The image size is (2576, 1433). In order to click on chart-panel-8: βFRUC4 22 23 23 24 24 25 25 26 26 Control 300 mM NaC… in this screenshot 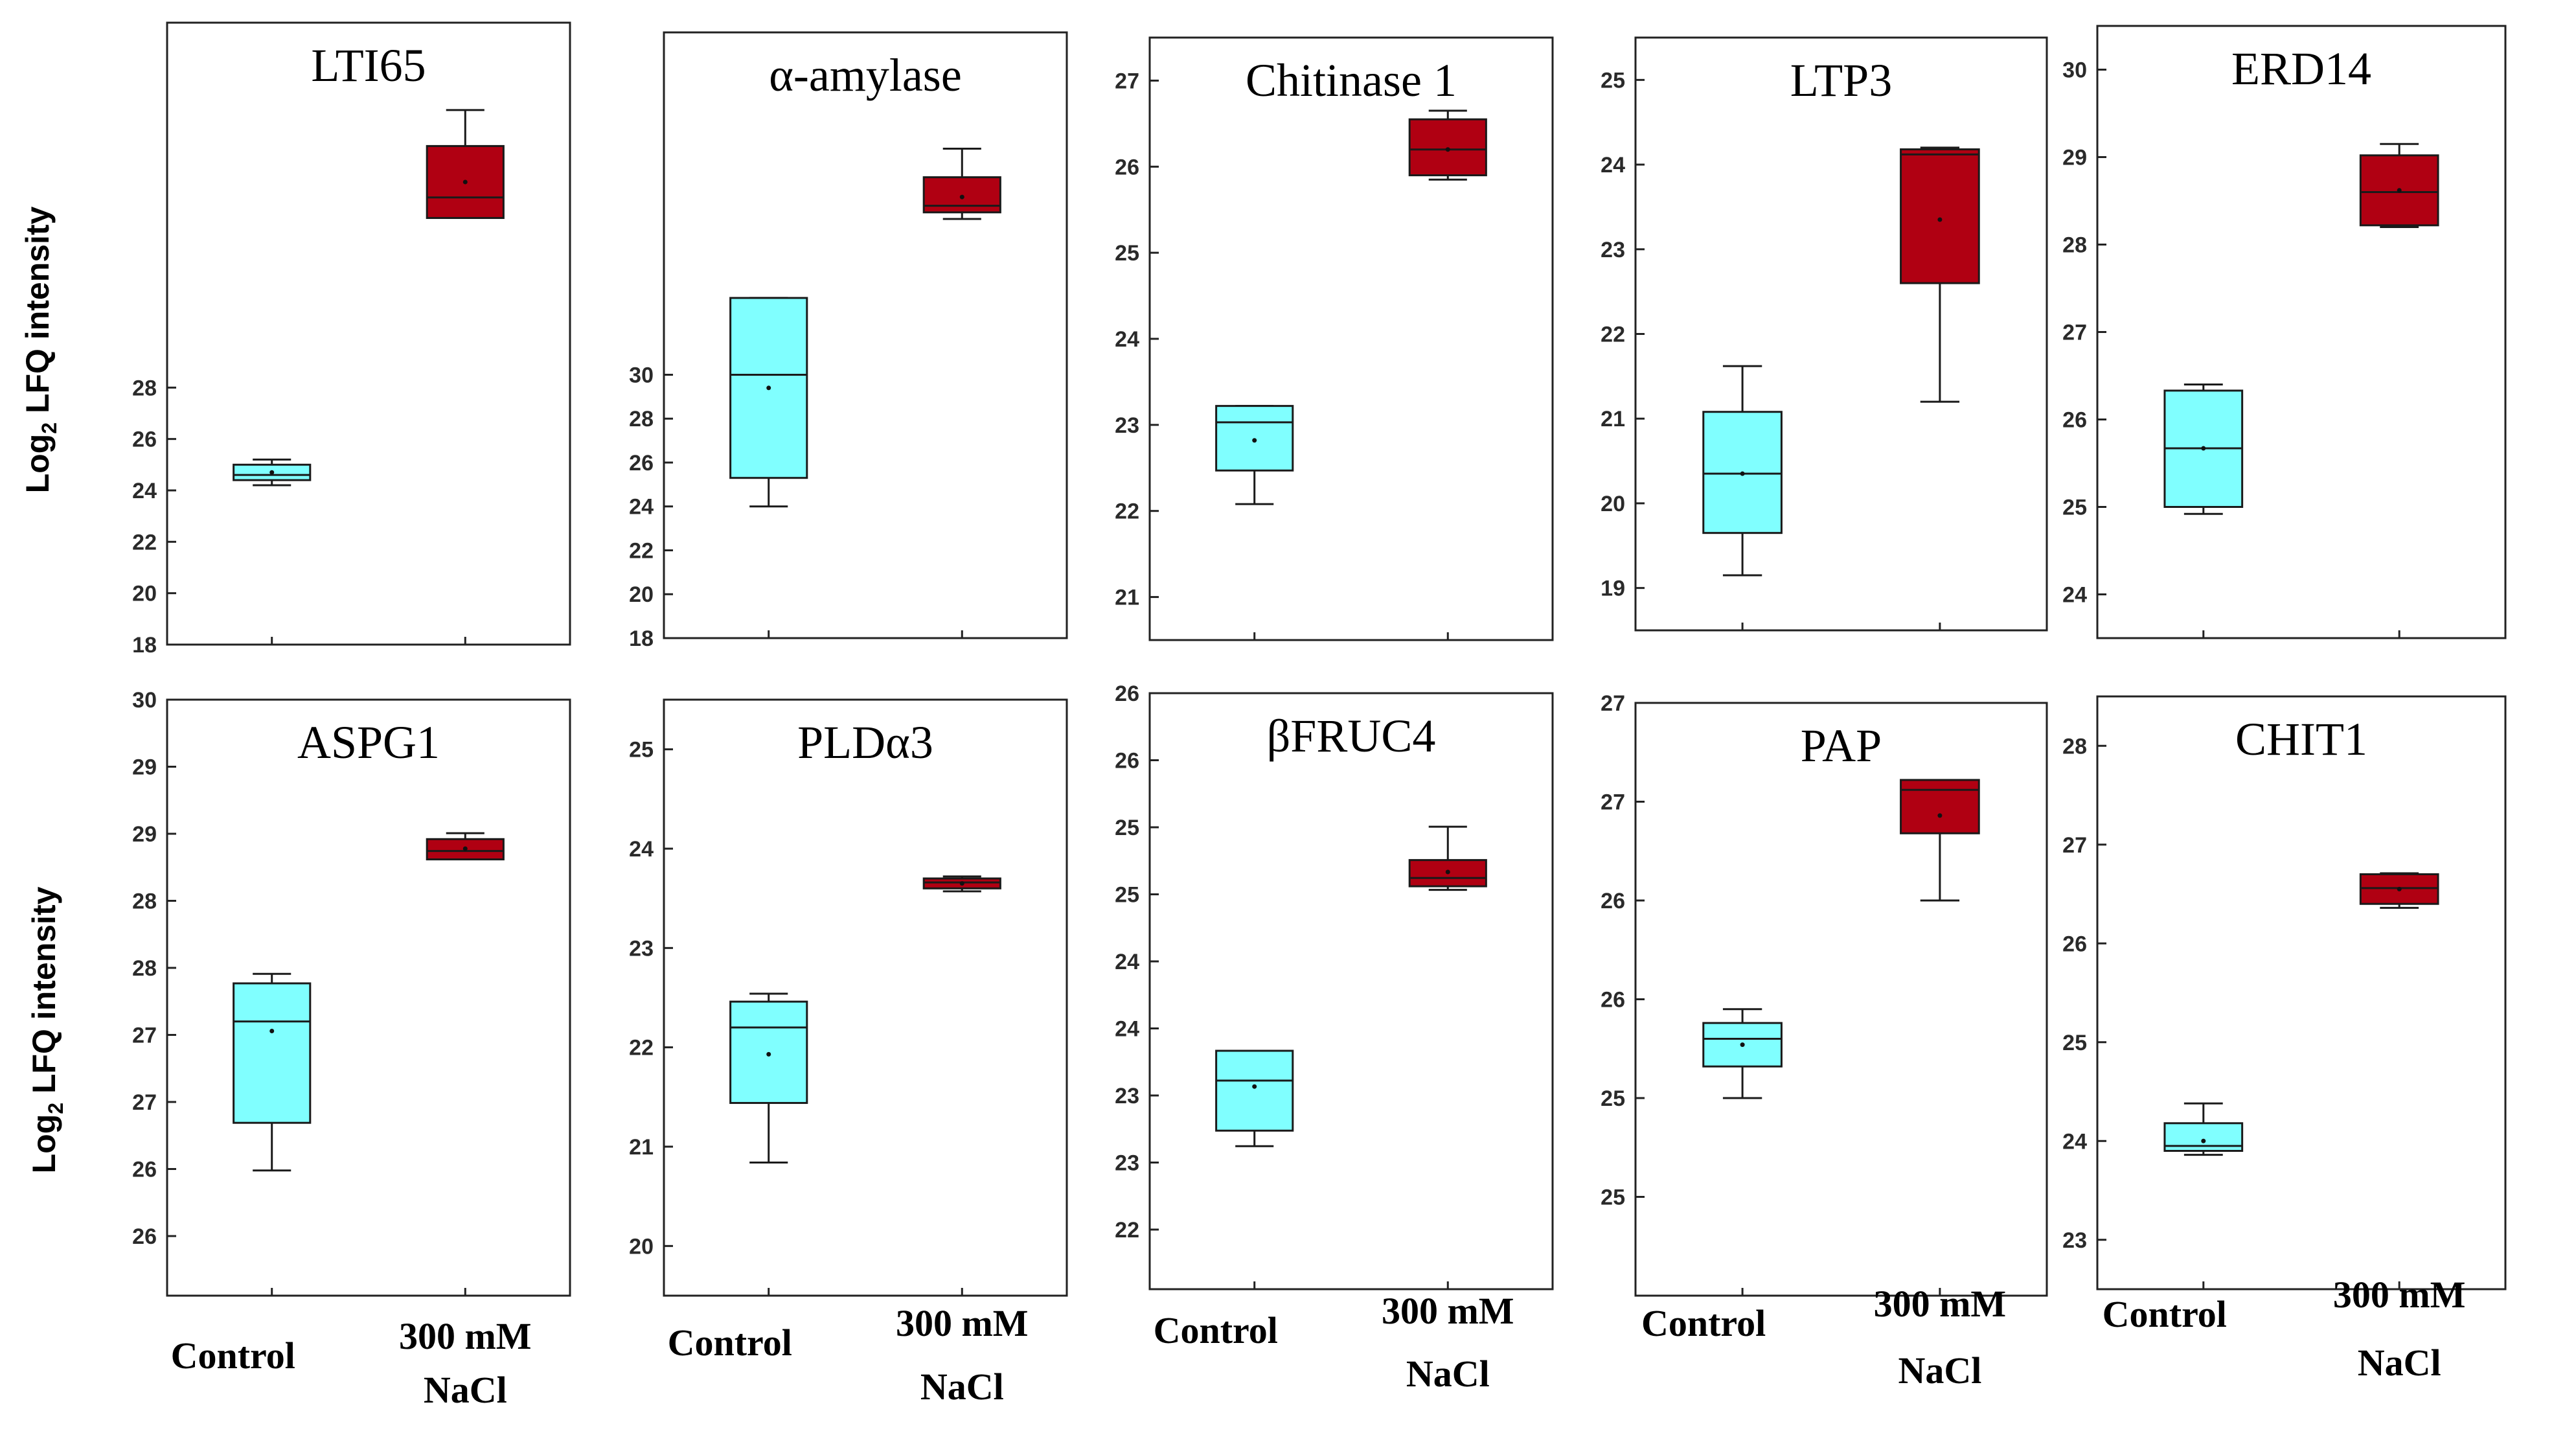, I will do `click(1334, 1038)`.